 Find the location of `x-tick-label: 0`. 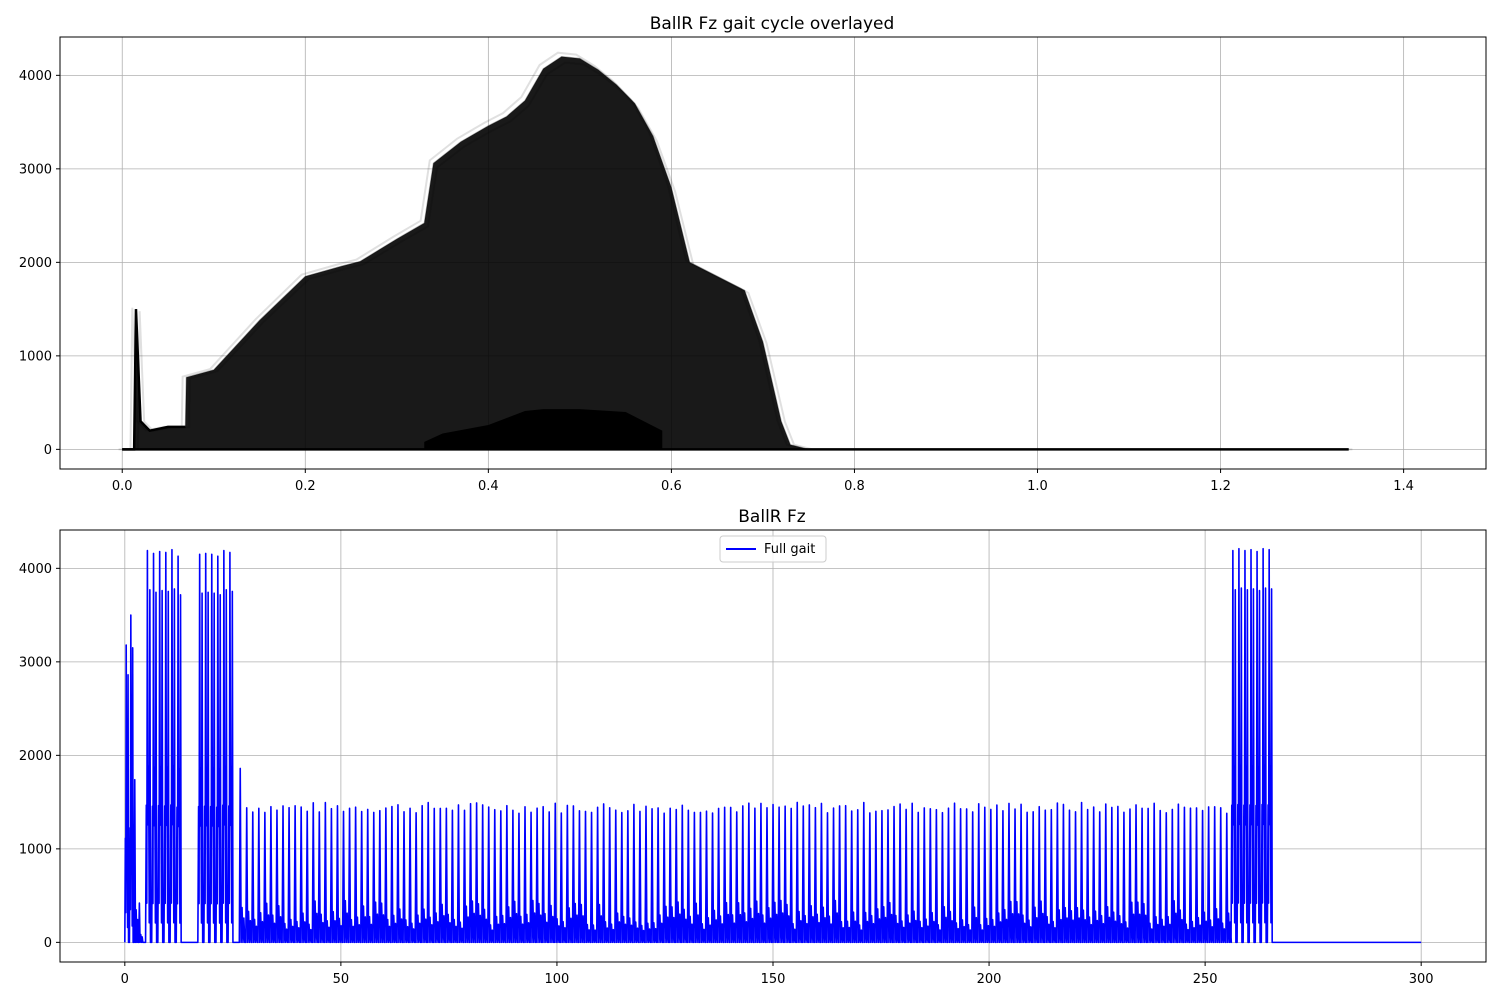

x-tick-label: 0 is located at coordinates (125, 979).